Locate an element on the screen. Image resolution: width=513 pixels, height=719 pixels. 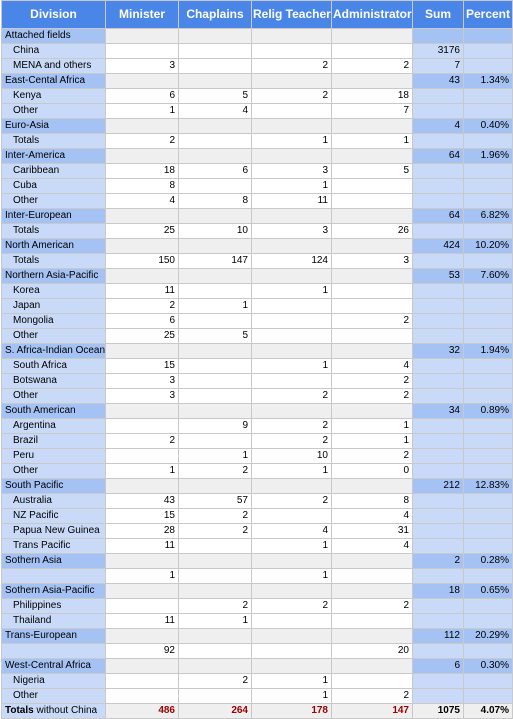
cell-percent: 1.34% is located at coordinates (488, 81).